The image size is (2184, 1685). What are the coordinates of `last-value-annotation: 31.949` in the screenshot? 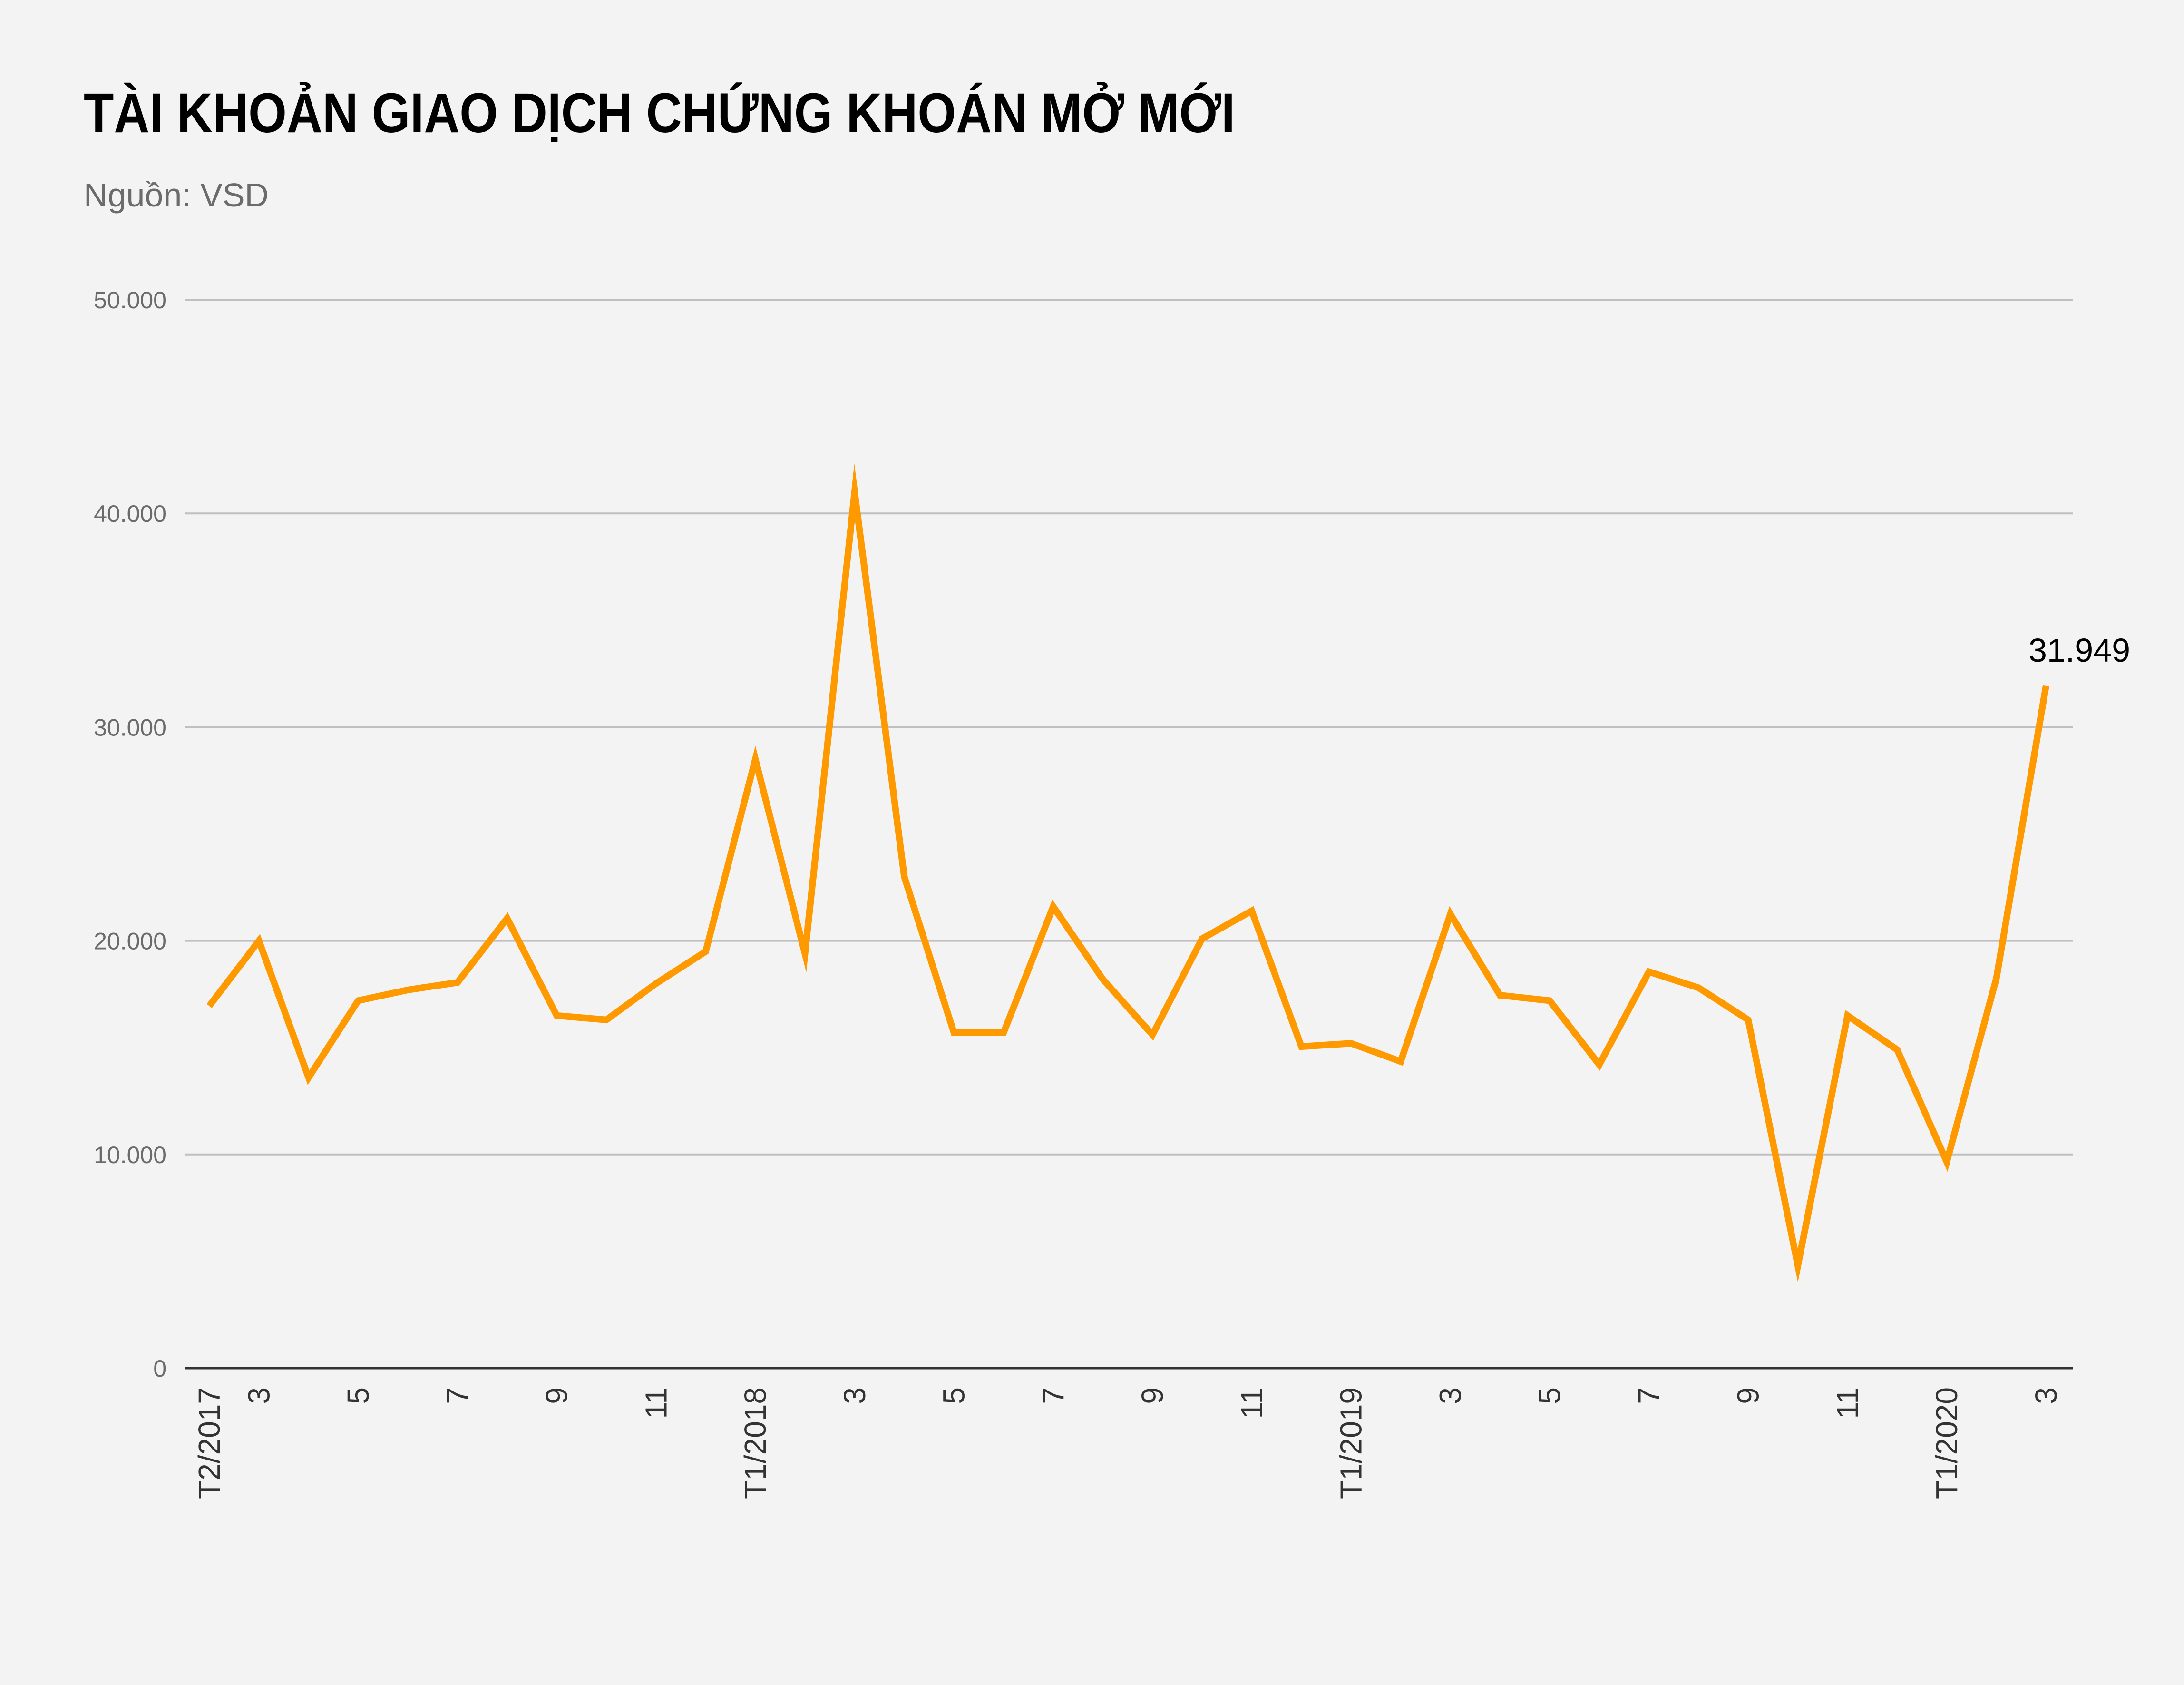 It's located at (2079, 650).